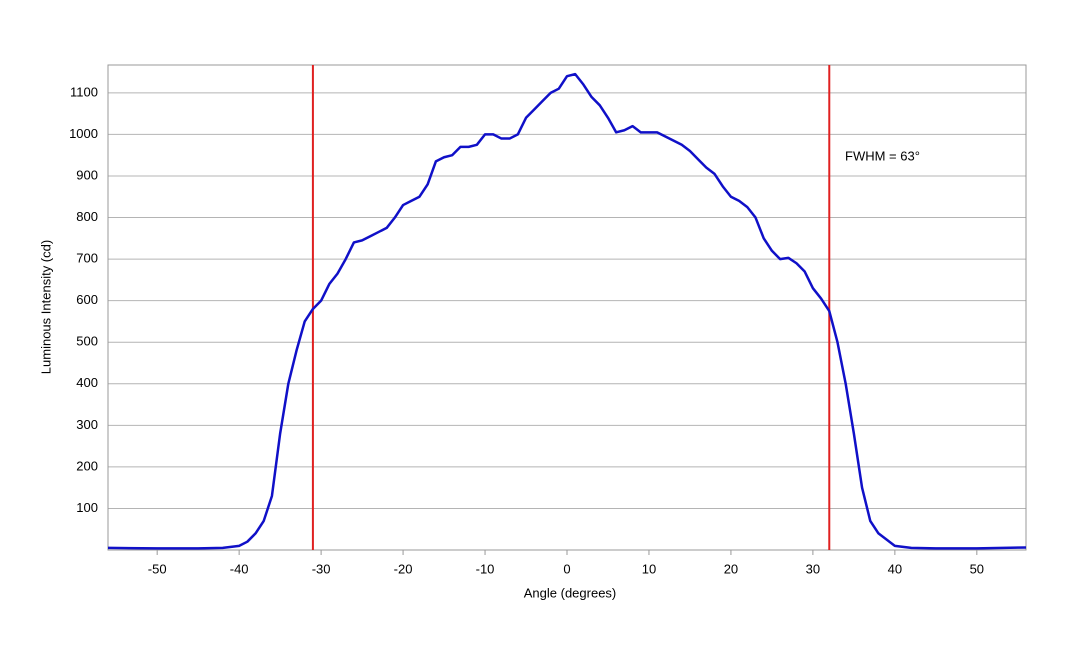  What do you see at coordinates (87, 258) in the screenshot?
I see `y-tick-label: 700` at bounding box center [87, 258].